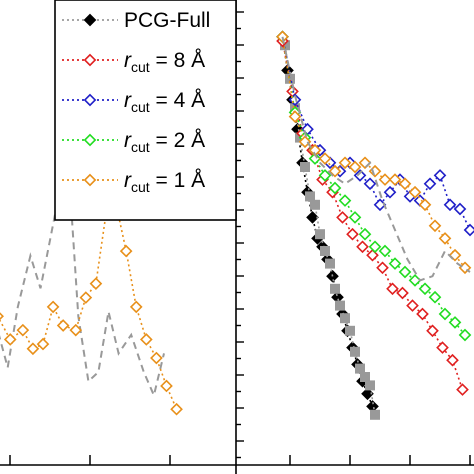 The height and width of the screenshot is (474, 474). Describe the element at coordinates (167, 20) in the screenshot. I see `legend-label: PCG-Full` at that location.